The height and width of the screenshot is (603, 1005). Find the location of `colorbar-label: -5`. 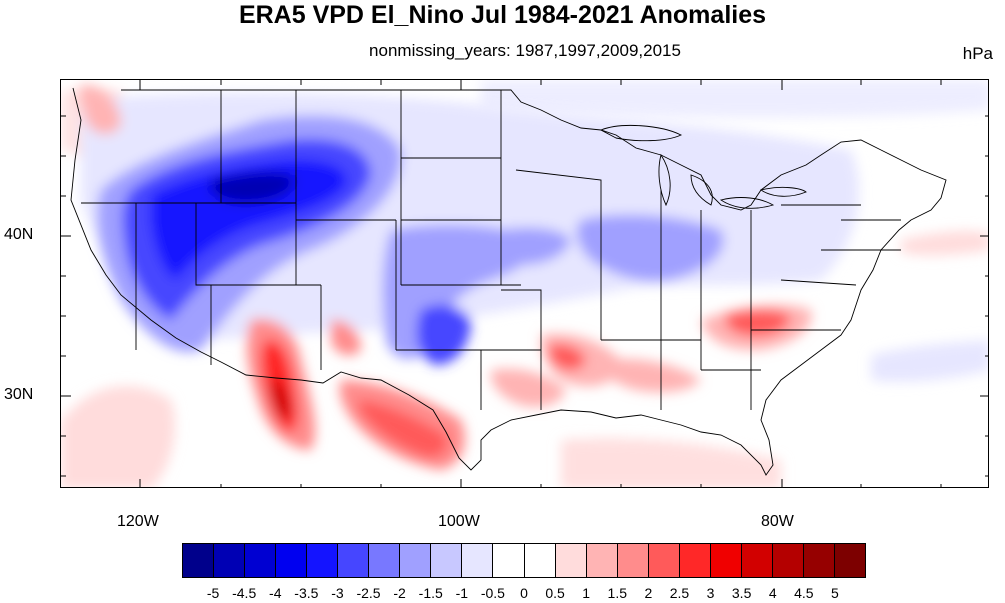

colorbar-label: -5 is located at coordinates (213, 593).